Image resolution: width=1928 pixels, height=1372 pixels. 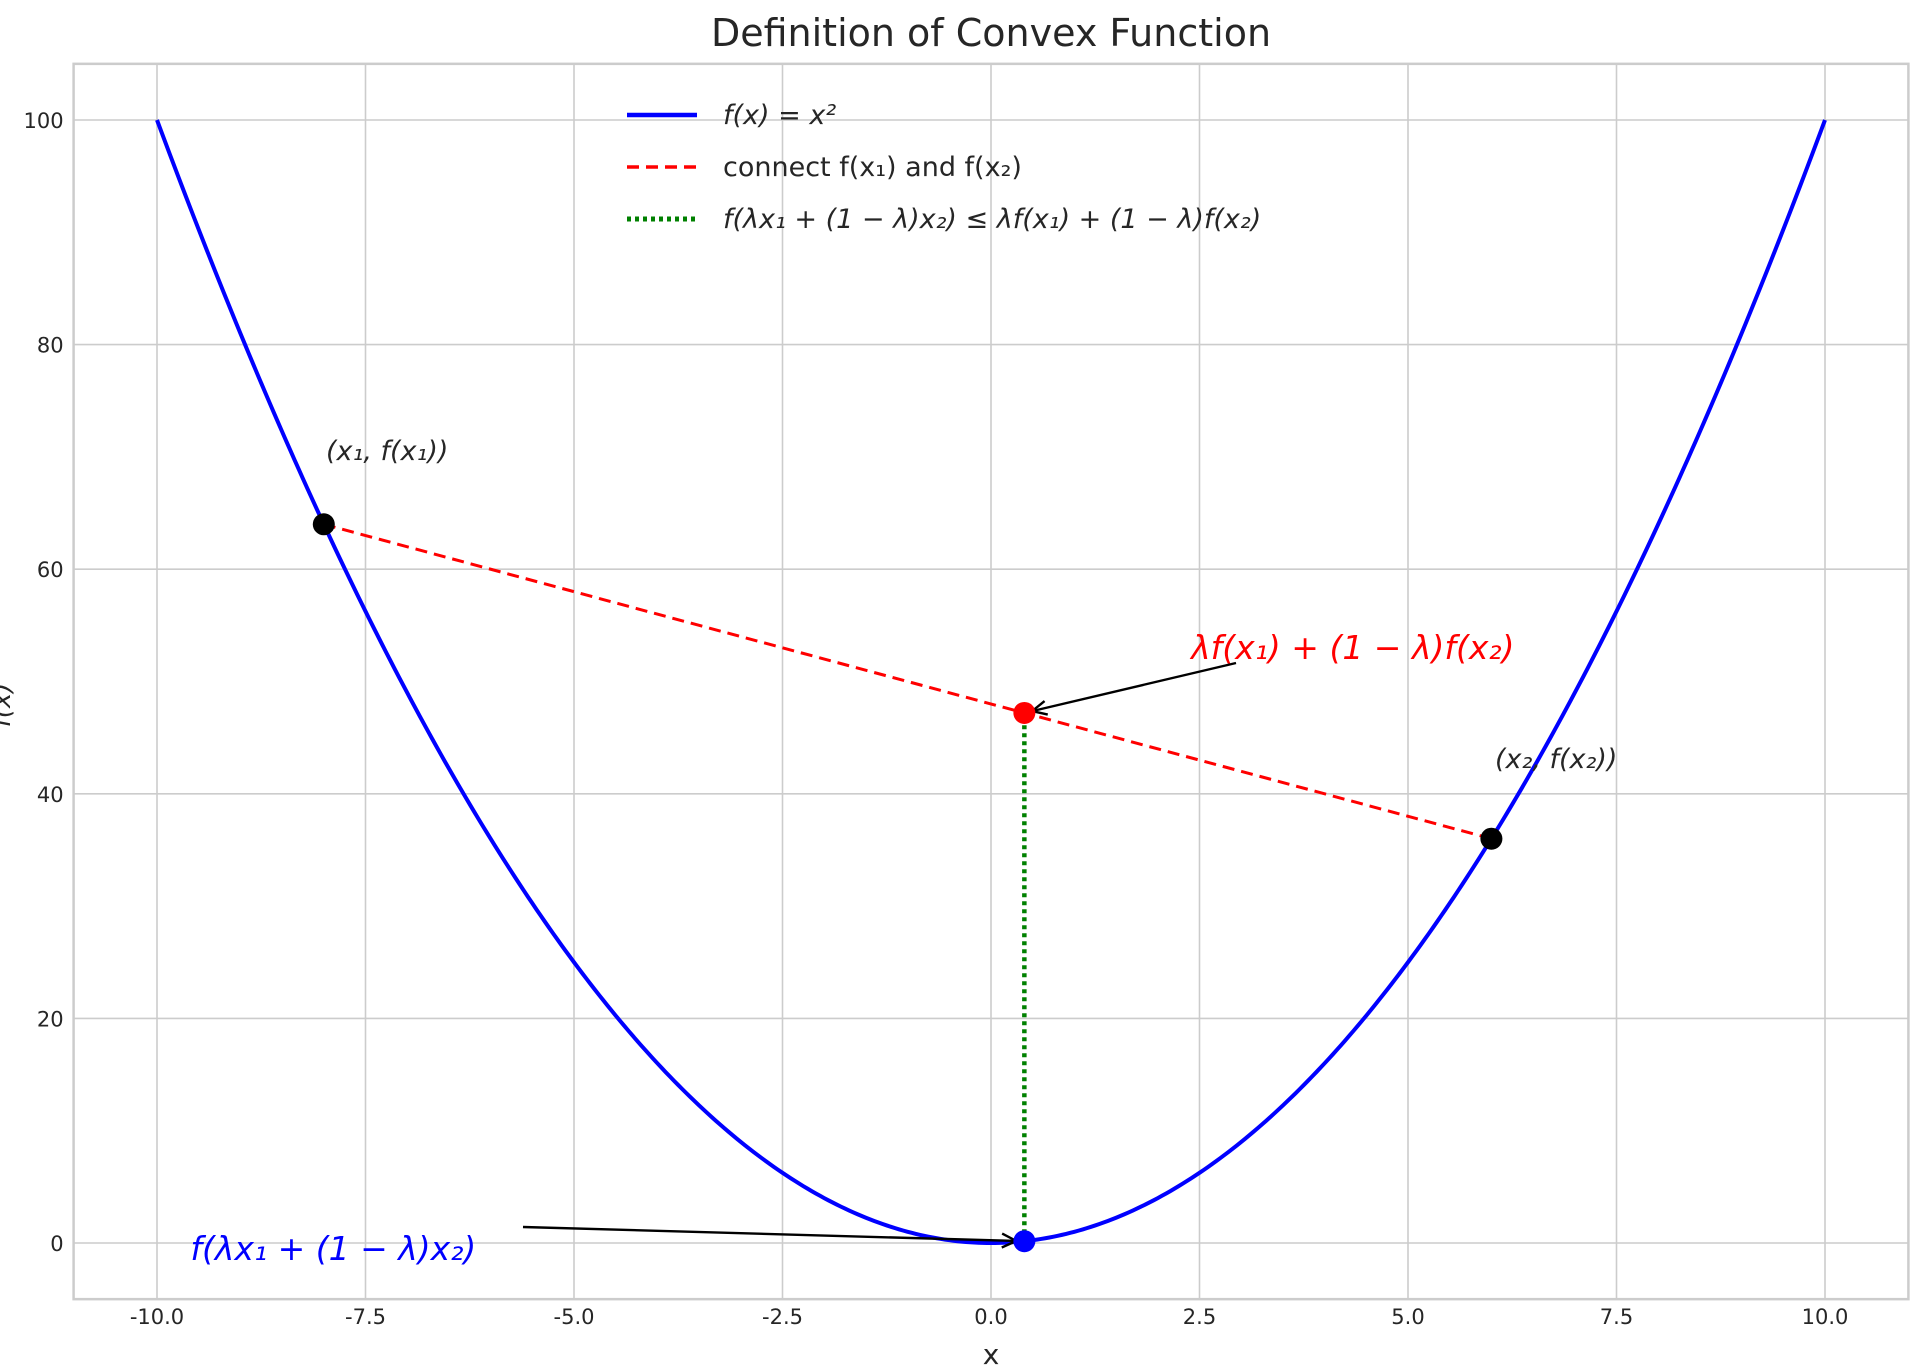 What do you see at coordinates (387, 451) in the screenshot?
I see `point-label: (x₁, f(x₁))` at bounding box center [387, 451].